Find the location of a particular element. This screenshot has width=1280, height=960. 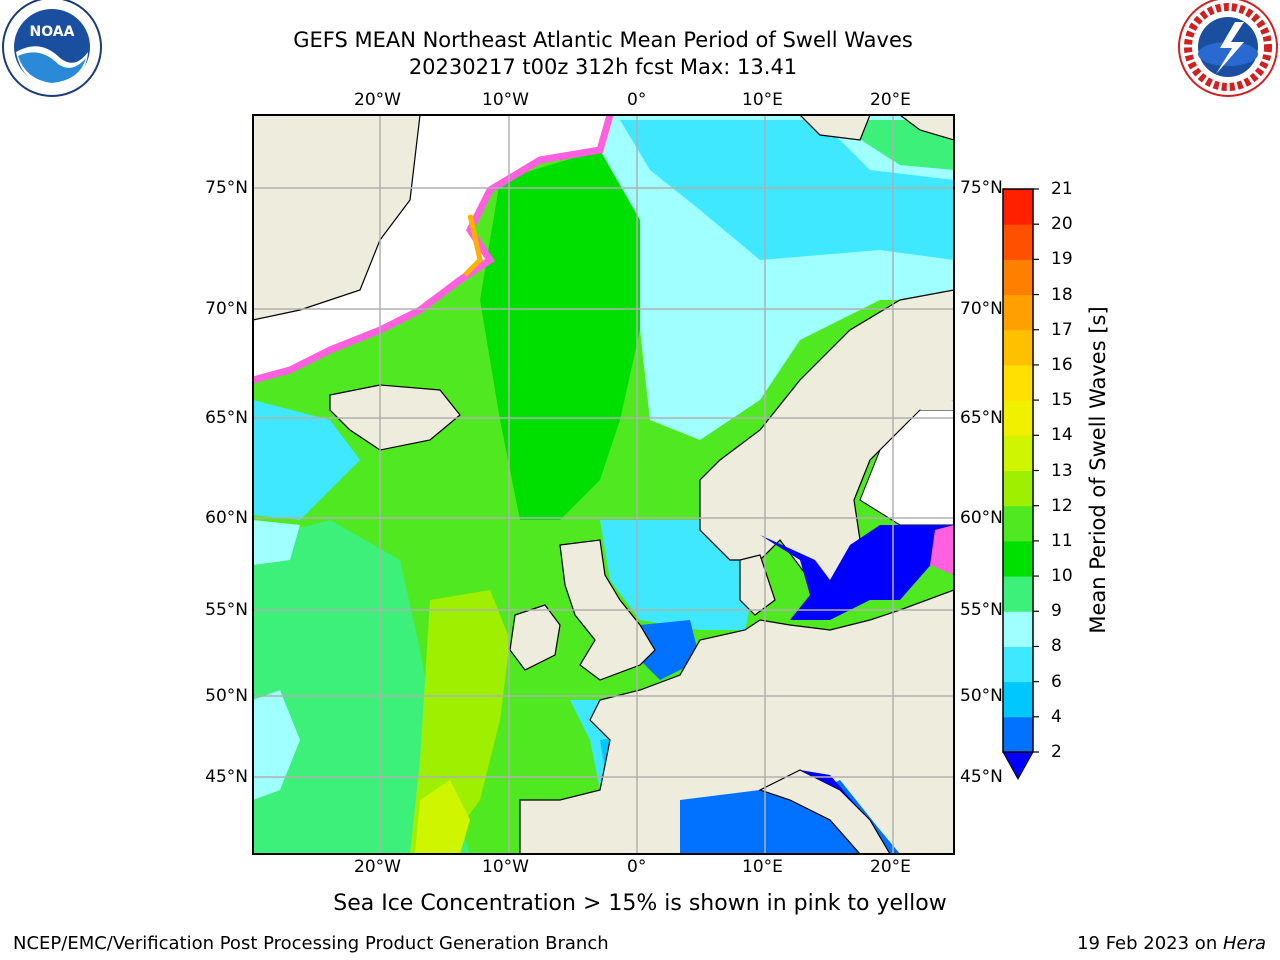

colorbar-tick-label: 14 is located at coordinates (1062, 435).